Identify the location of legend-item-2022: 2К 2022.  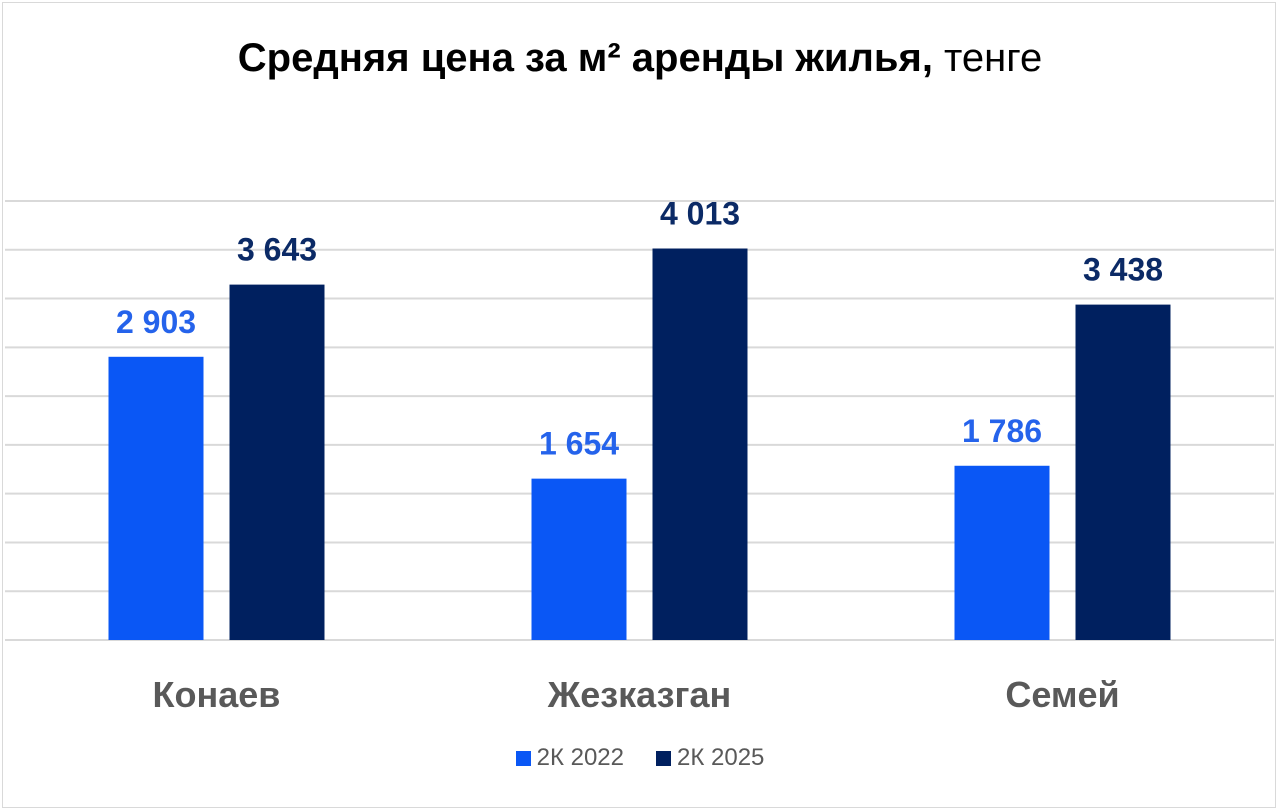
(569, 758).